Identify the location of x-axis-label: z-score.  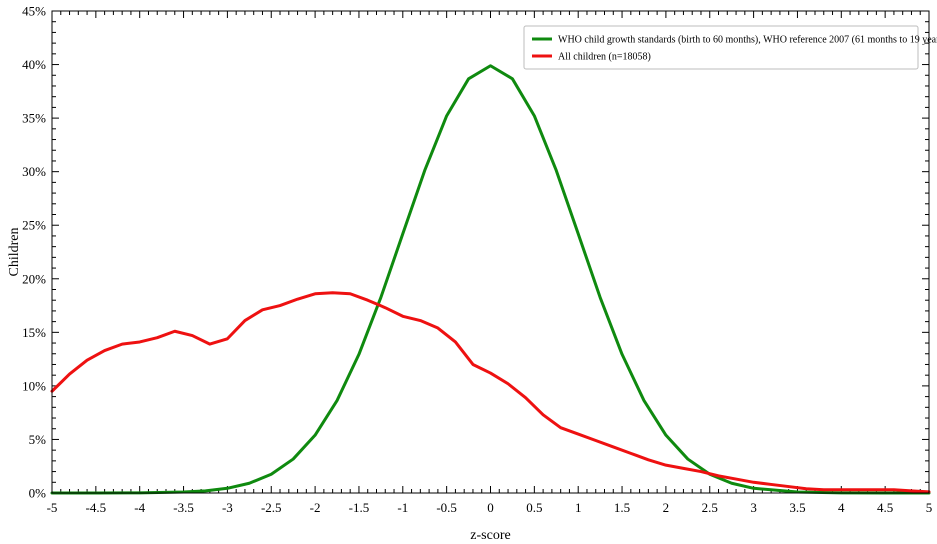
(490, 535).